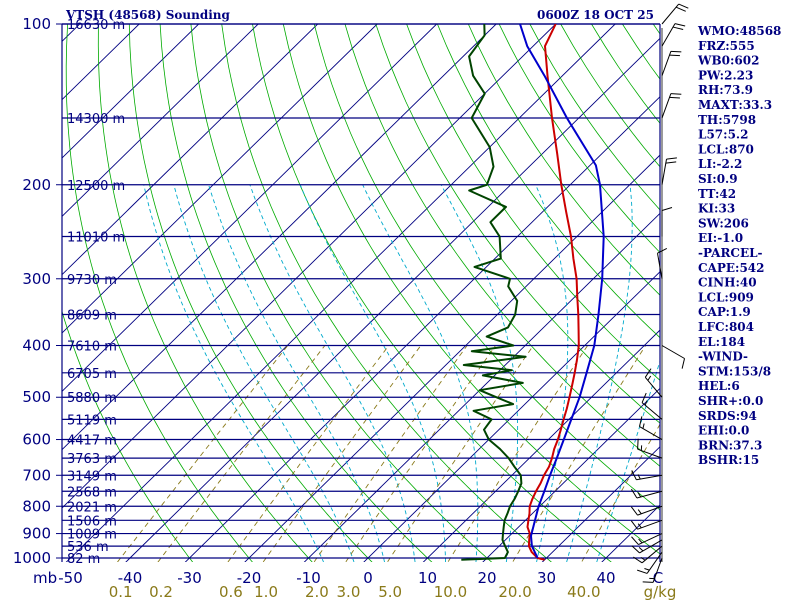 This screenshot has width=800, height=600. I want to click on height-label: 1506 m, so click(92, 521).